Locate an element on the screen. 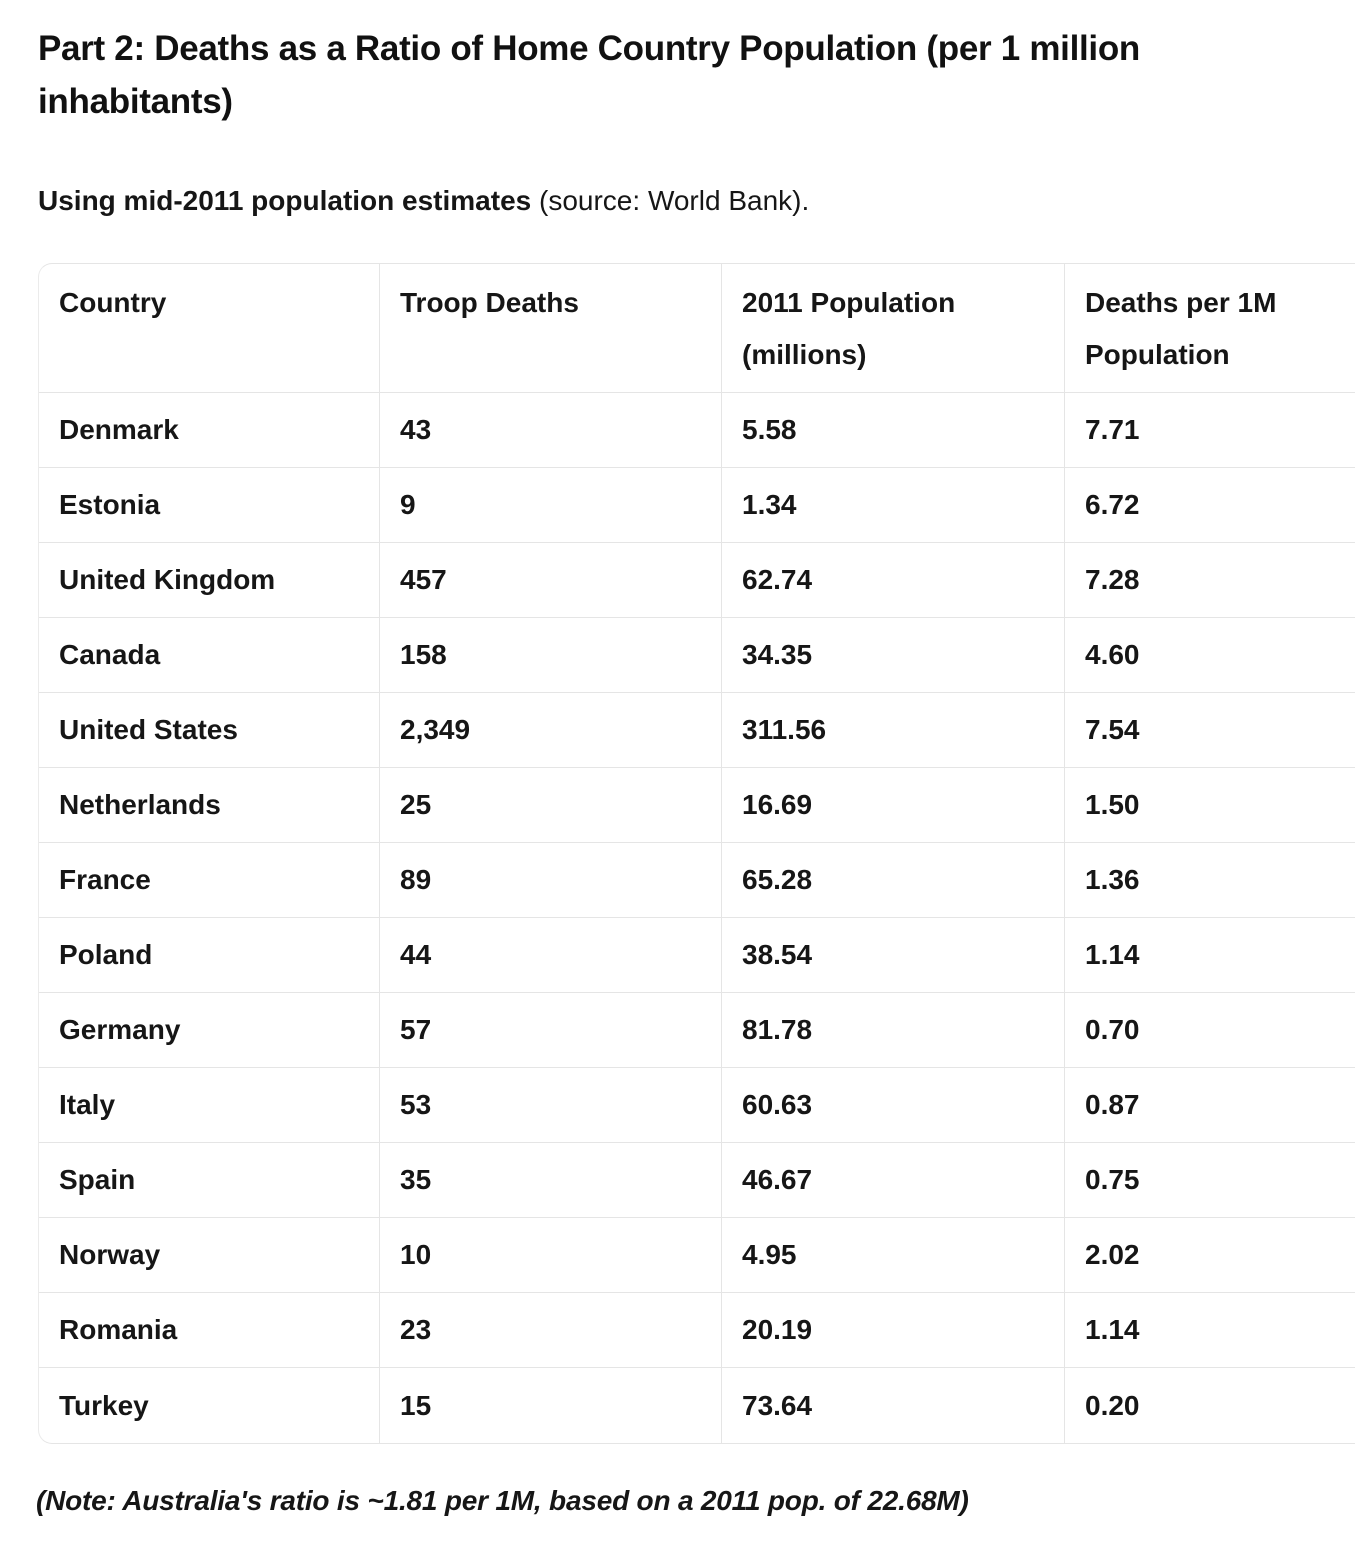 The image size is (1355, 1542). country-cell: Denmark is located at coordinates (209, 430).